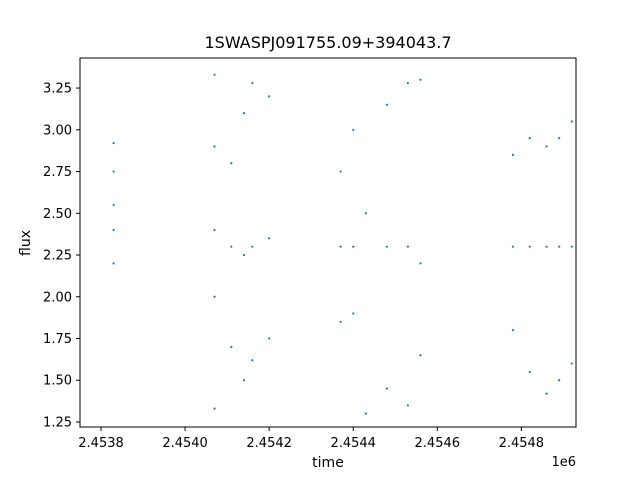 This screenshot has width=640, height=480. I want to click on chart-title: 1SWASPJ091755.09+394043.7, so click(327, 42).